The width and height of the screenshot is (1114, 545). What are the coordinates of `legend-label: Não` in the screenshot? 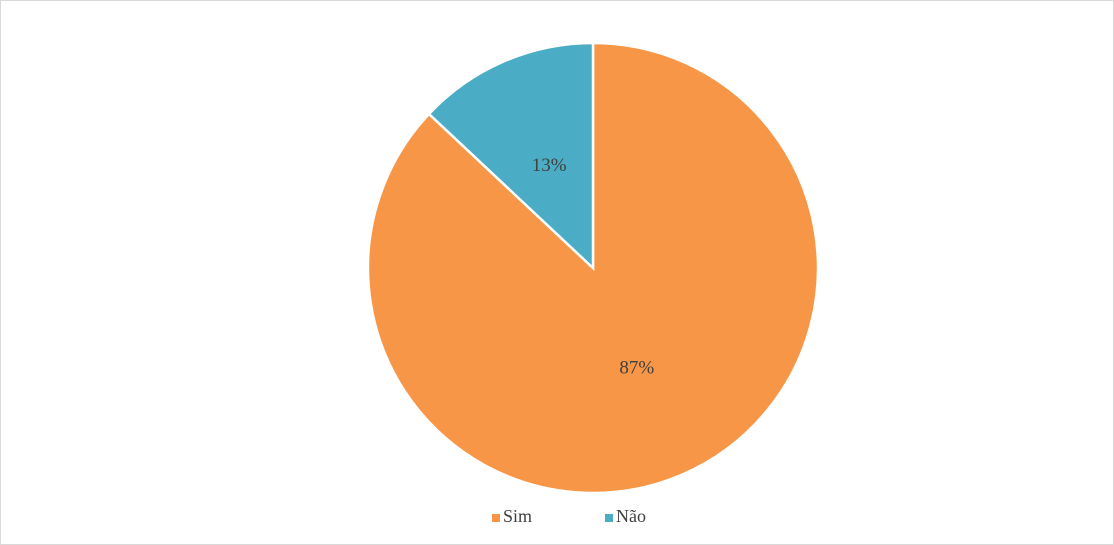 It's located at (631, 516).